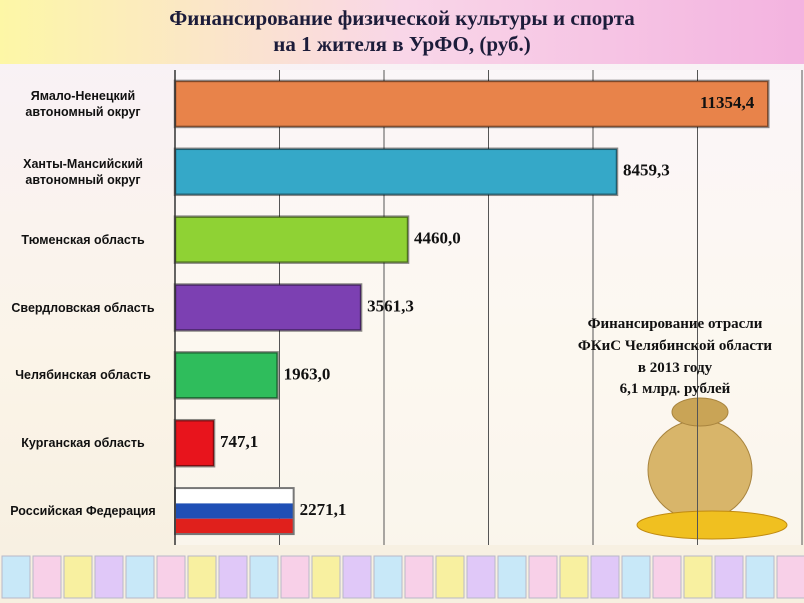  Describe the element at coordinates (83, 171) in the screenshot. I see `y-tick-label: Ханты-Мансийский автономный округ` at that location.